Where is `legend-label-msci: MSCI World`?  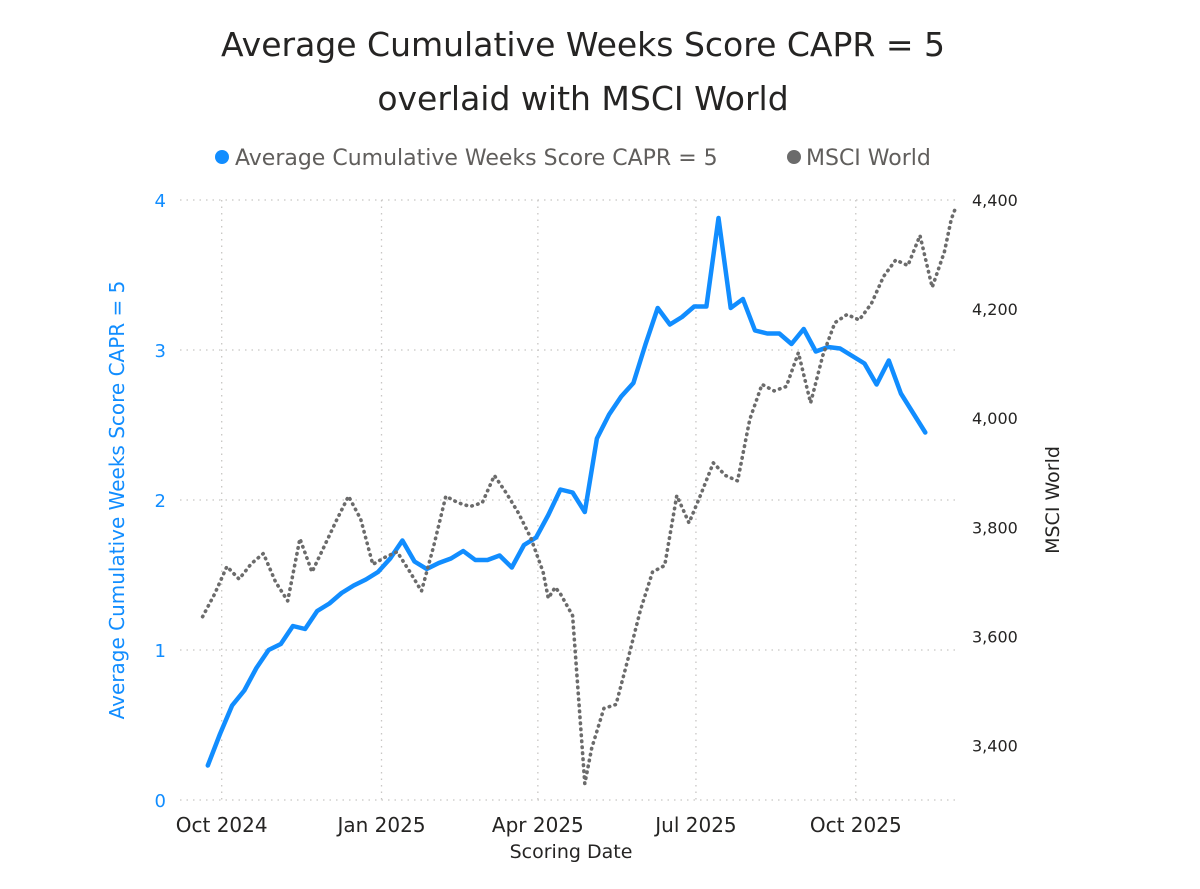
legend-label-msci: MSCI World is located at coordinates (868, 158).